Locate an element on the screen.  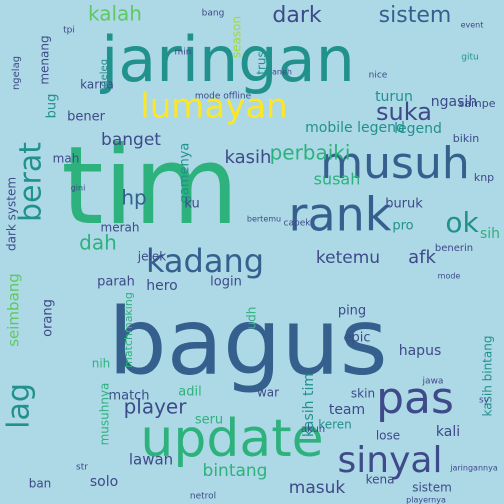
word-mah: mah is located at coordinates (66, 159).